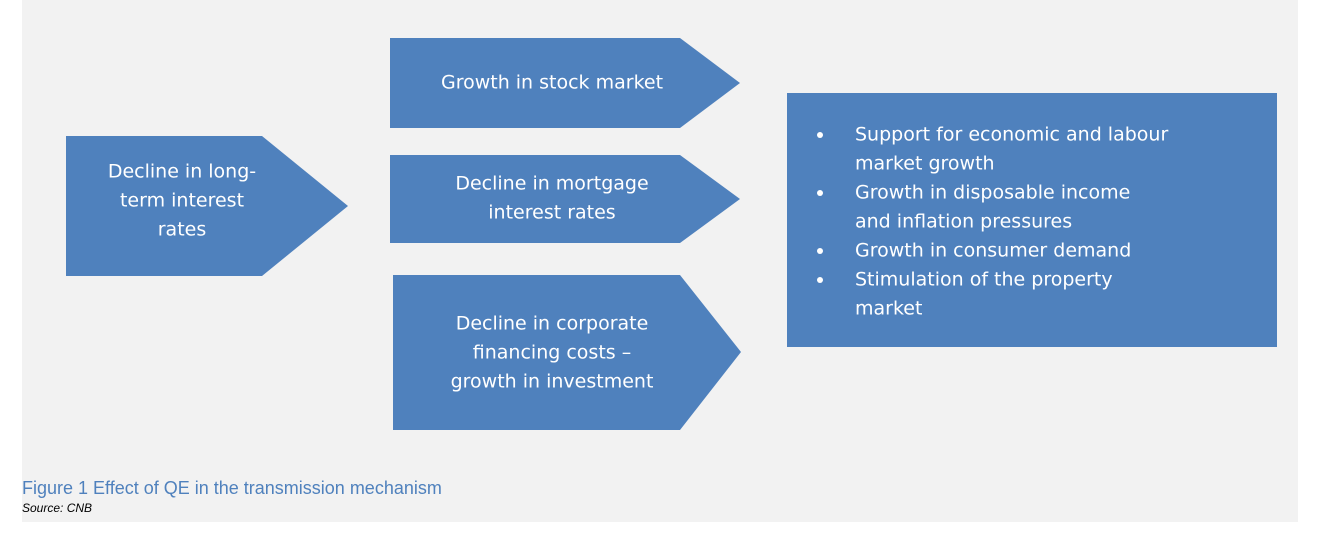 The image size is (1320, 538). What do you see at coordinates (552, 353) in the screenshot?
I see `node-label: financing costs –` at bounding box center [552, 353].